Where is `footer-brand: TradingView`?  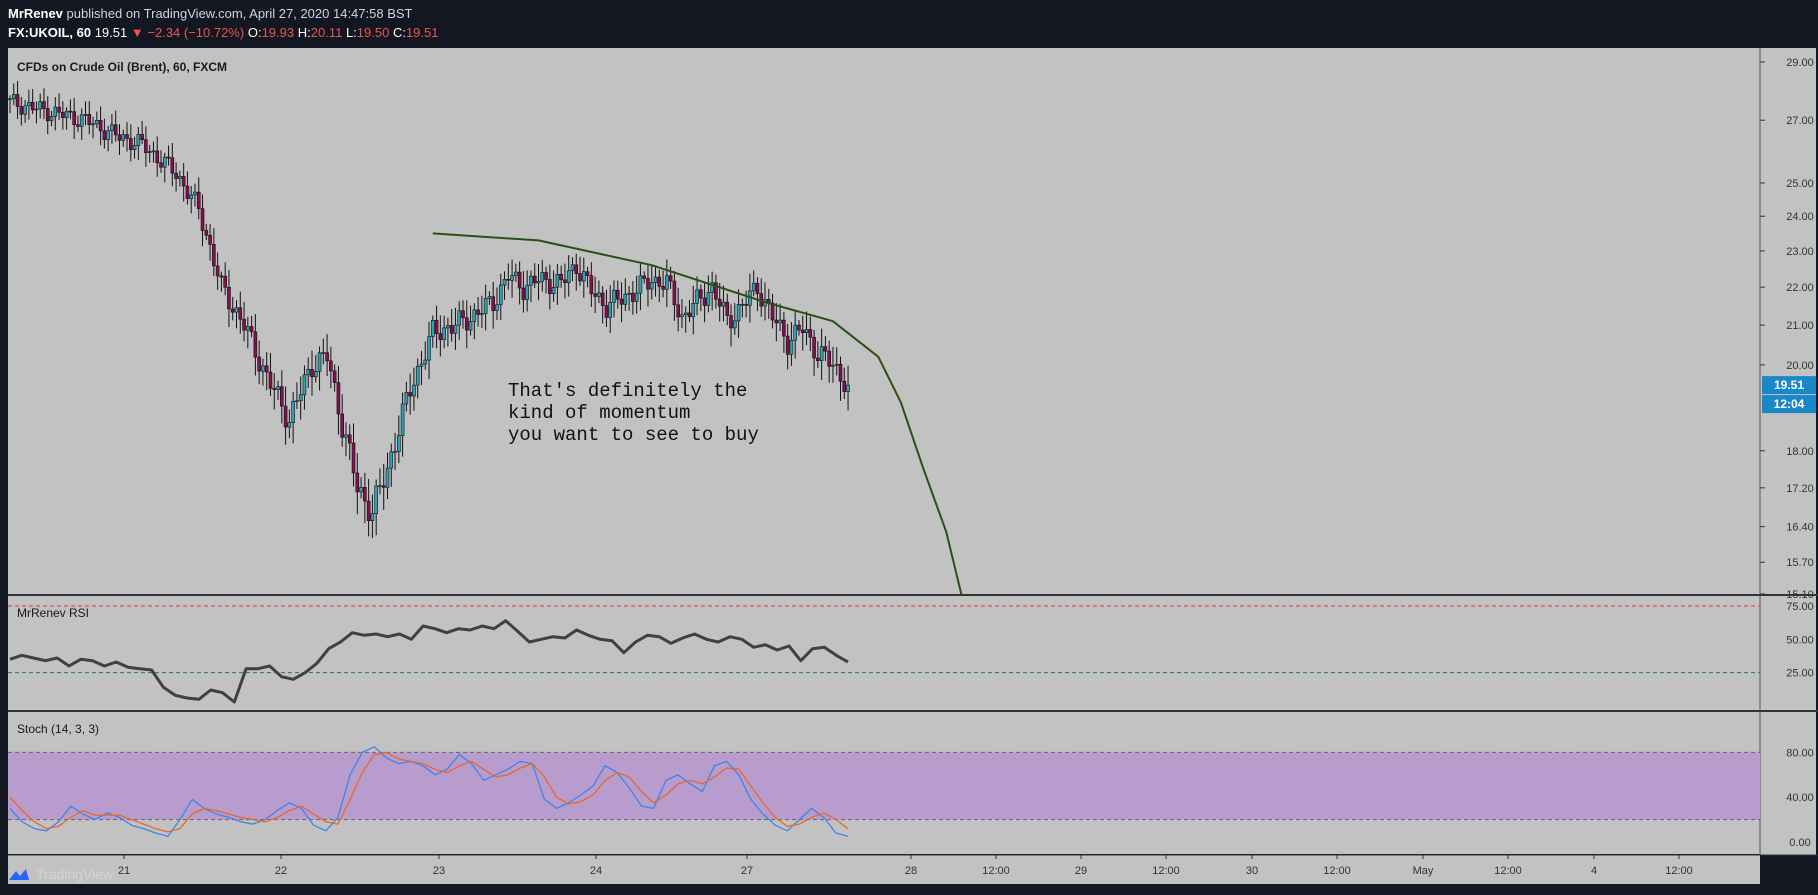 footer-brand: TradingView is located at coordinates (60, 874).